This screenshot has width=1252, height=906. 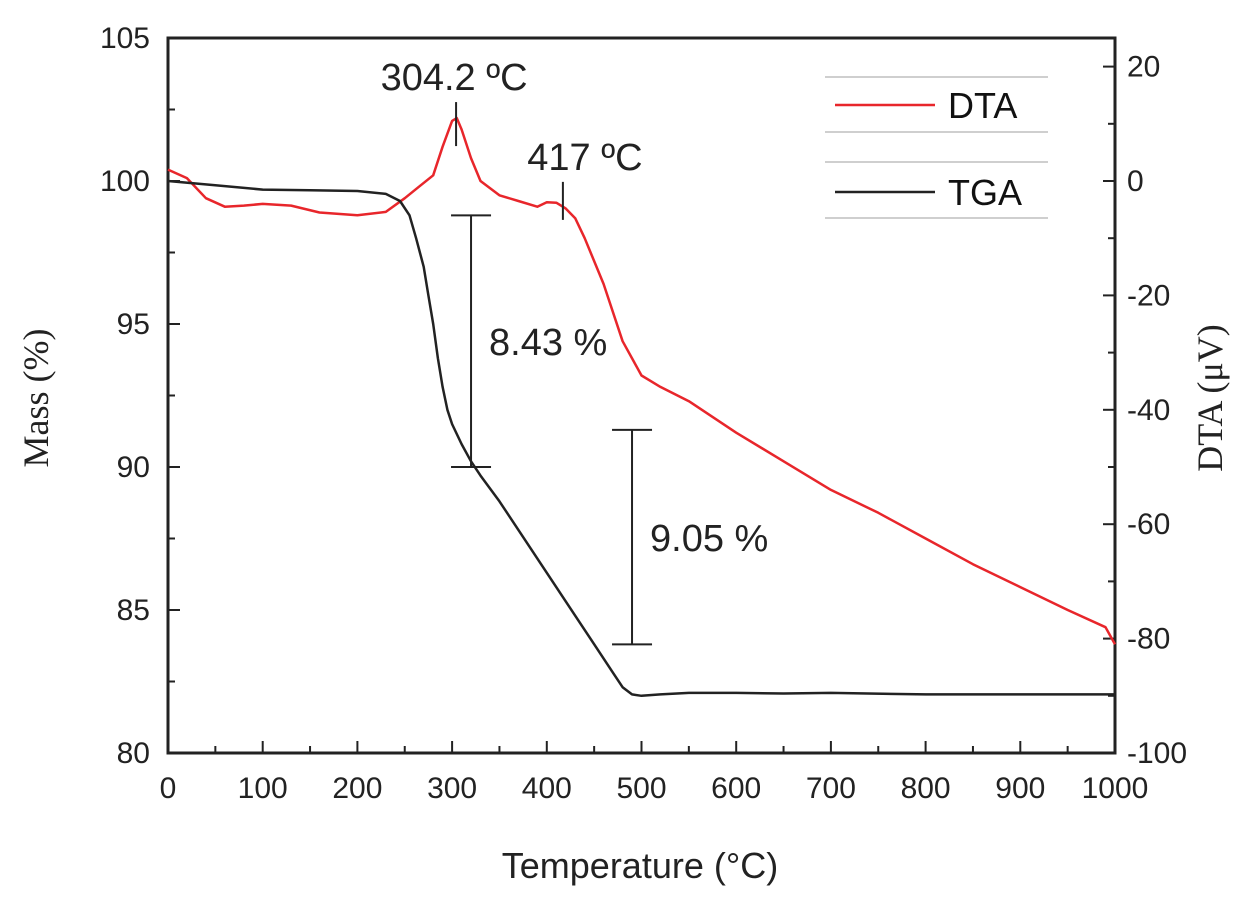 What do you see at coordinates (1148, 295) in the screenshot?
I see `y-right-tick-label: -20` at bounding box center [1148, 295].